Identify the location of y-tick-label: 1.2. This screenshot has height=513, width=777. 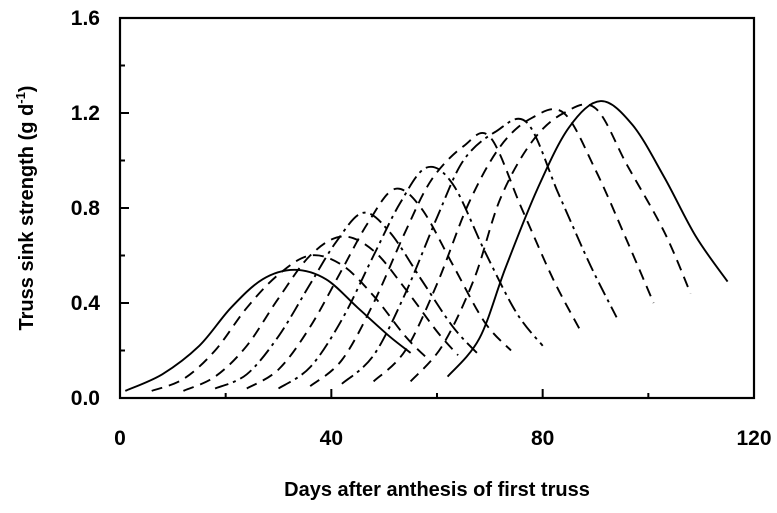
(85, 113).